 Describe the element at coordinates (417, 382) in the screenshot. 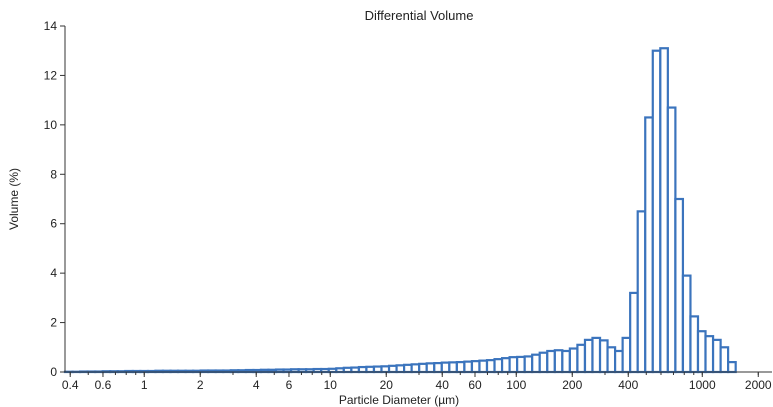

I see `x-ticks-group: 0.4 0.6 1 2 4 6 10 20 40 60 100 200 400 1000 2000` at that location.